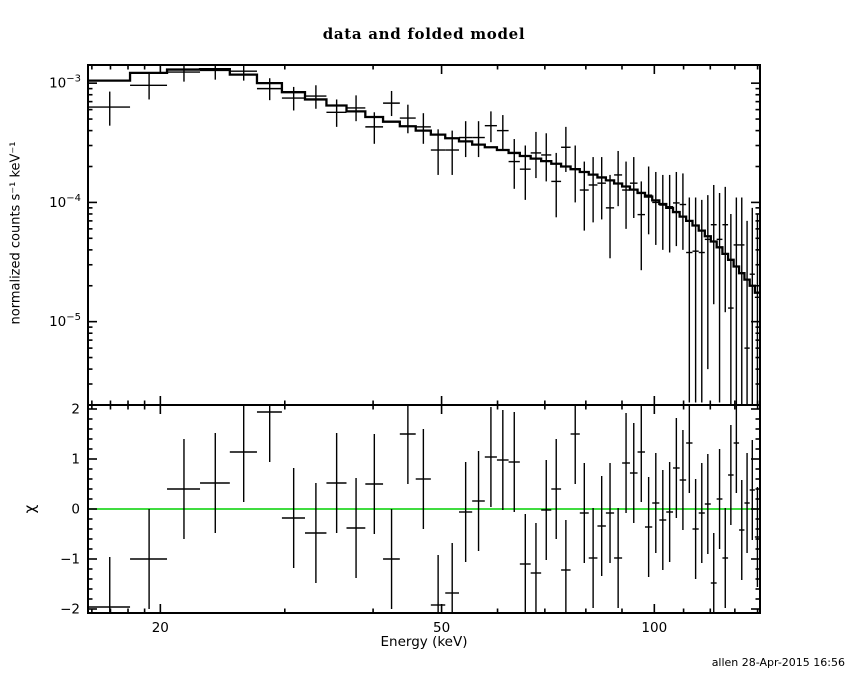 The width and height of the screenshot is (850, 680). I want to click on svg-text: 2, so click(75, 410).